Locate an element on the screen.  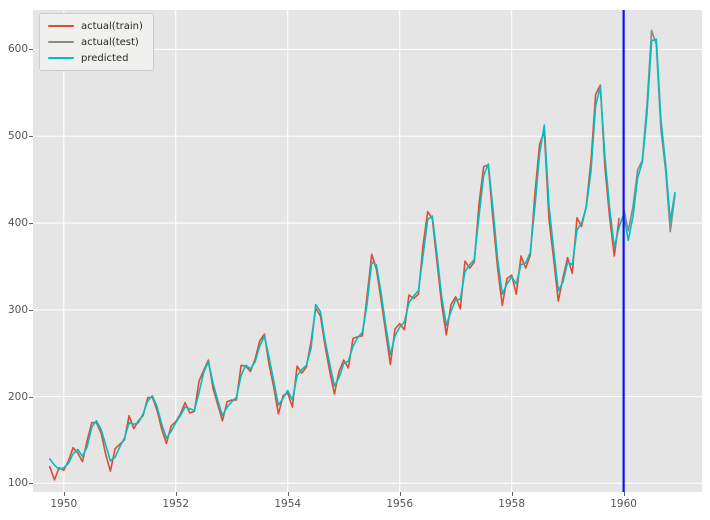
x-tick-mark-1950 is located at coordinates (64, 494).